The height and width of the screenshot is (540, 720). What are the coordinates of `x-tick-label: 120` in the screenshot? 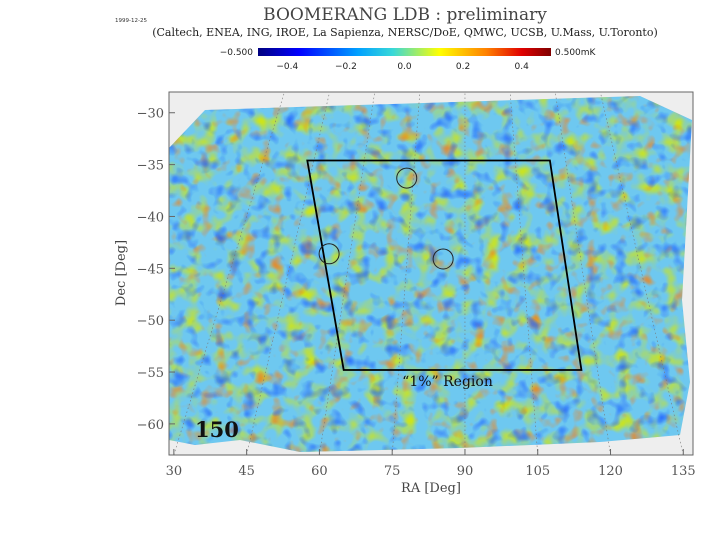 It's located at (610, 471).